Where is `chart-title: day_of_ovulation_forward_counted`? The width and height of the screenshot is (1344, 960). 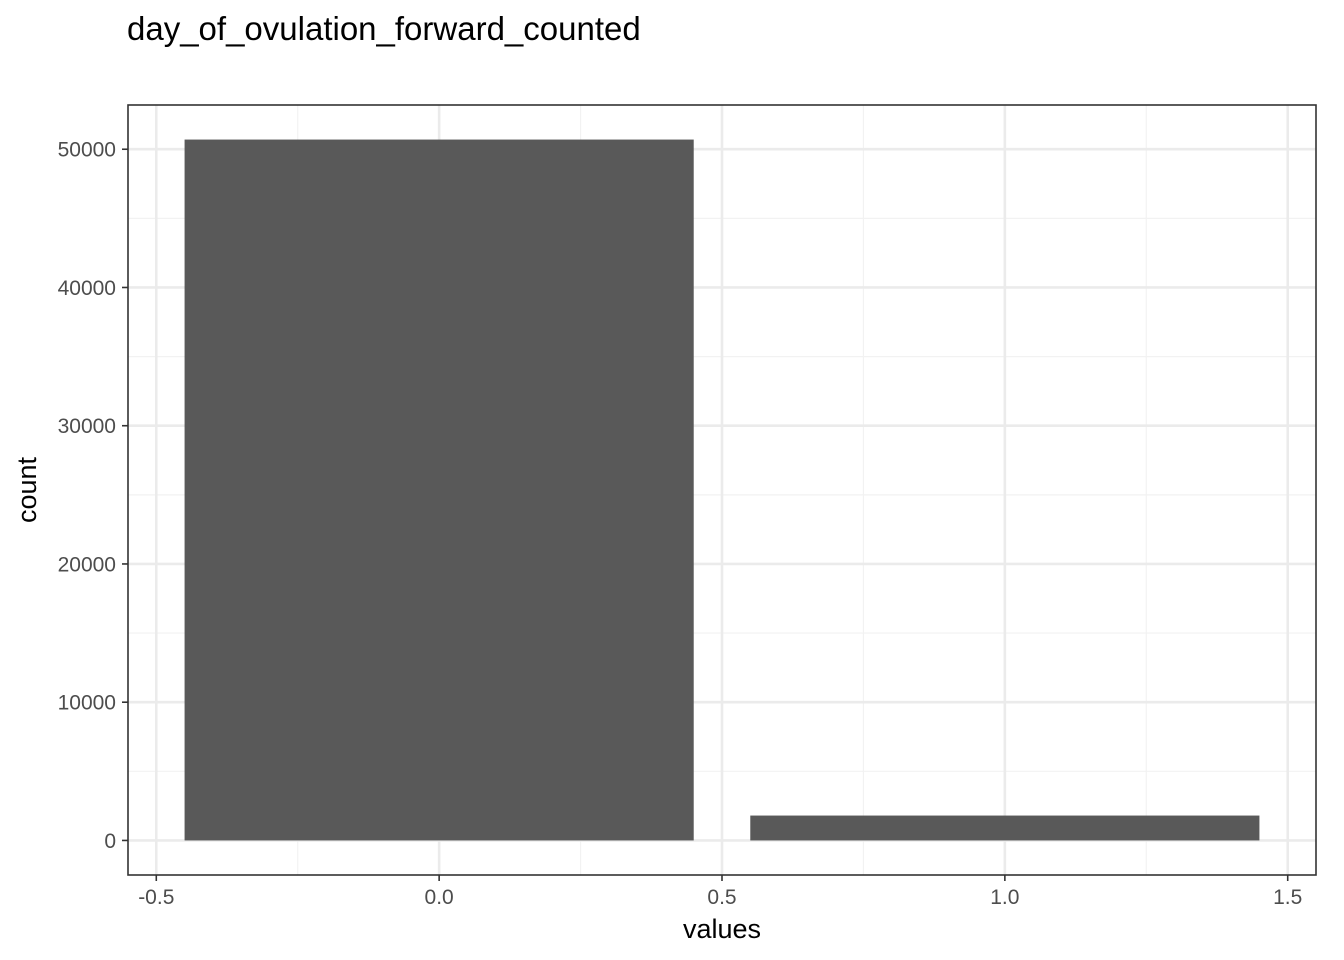 chart-title: day_of_ovulation_forward_counted is located at coordinates (384, 28).